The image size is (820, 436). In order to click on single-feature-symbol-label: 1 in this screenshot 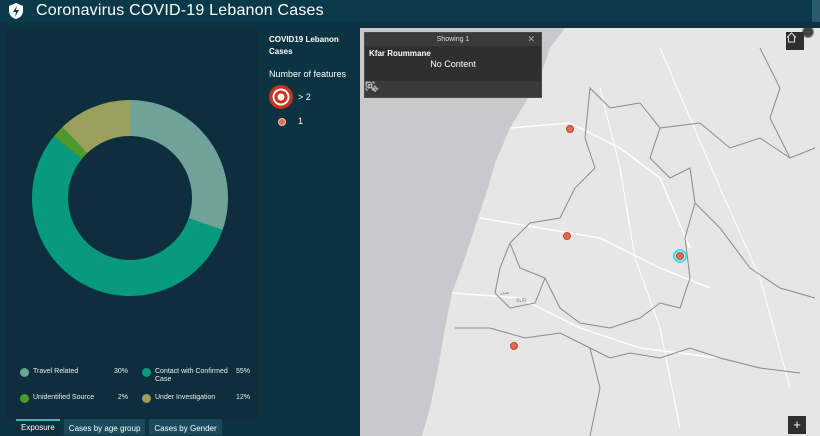, I will do `click(301, 121)`.